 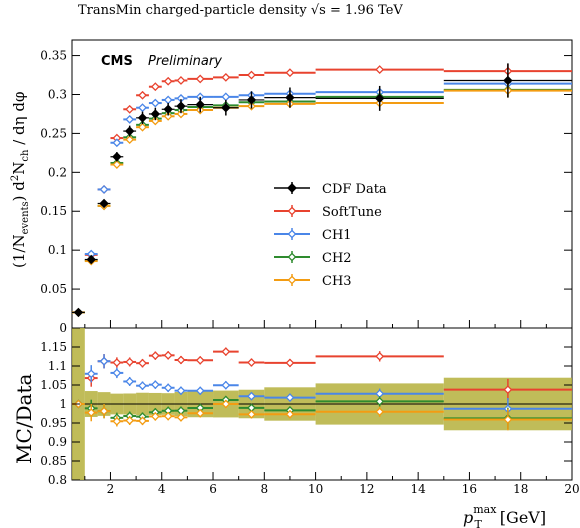 I want to click on x-tick-label: 14, so click(x=419, y=489).